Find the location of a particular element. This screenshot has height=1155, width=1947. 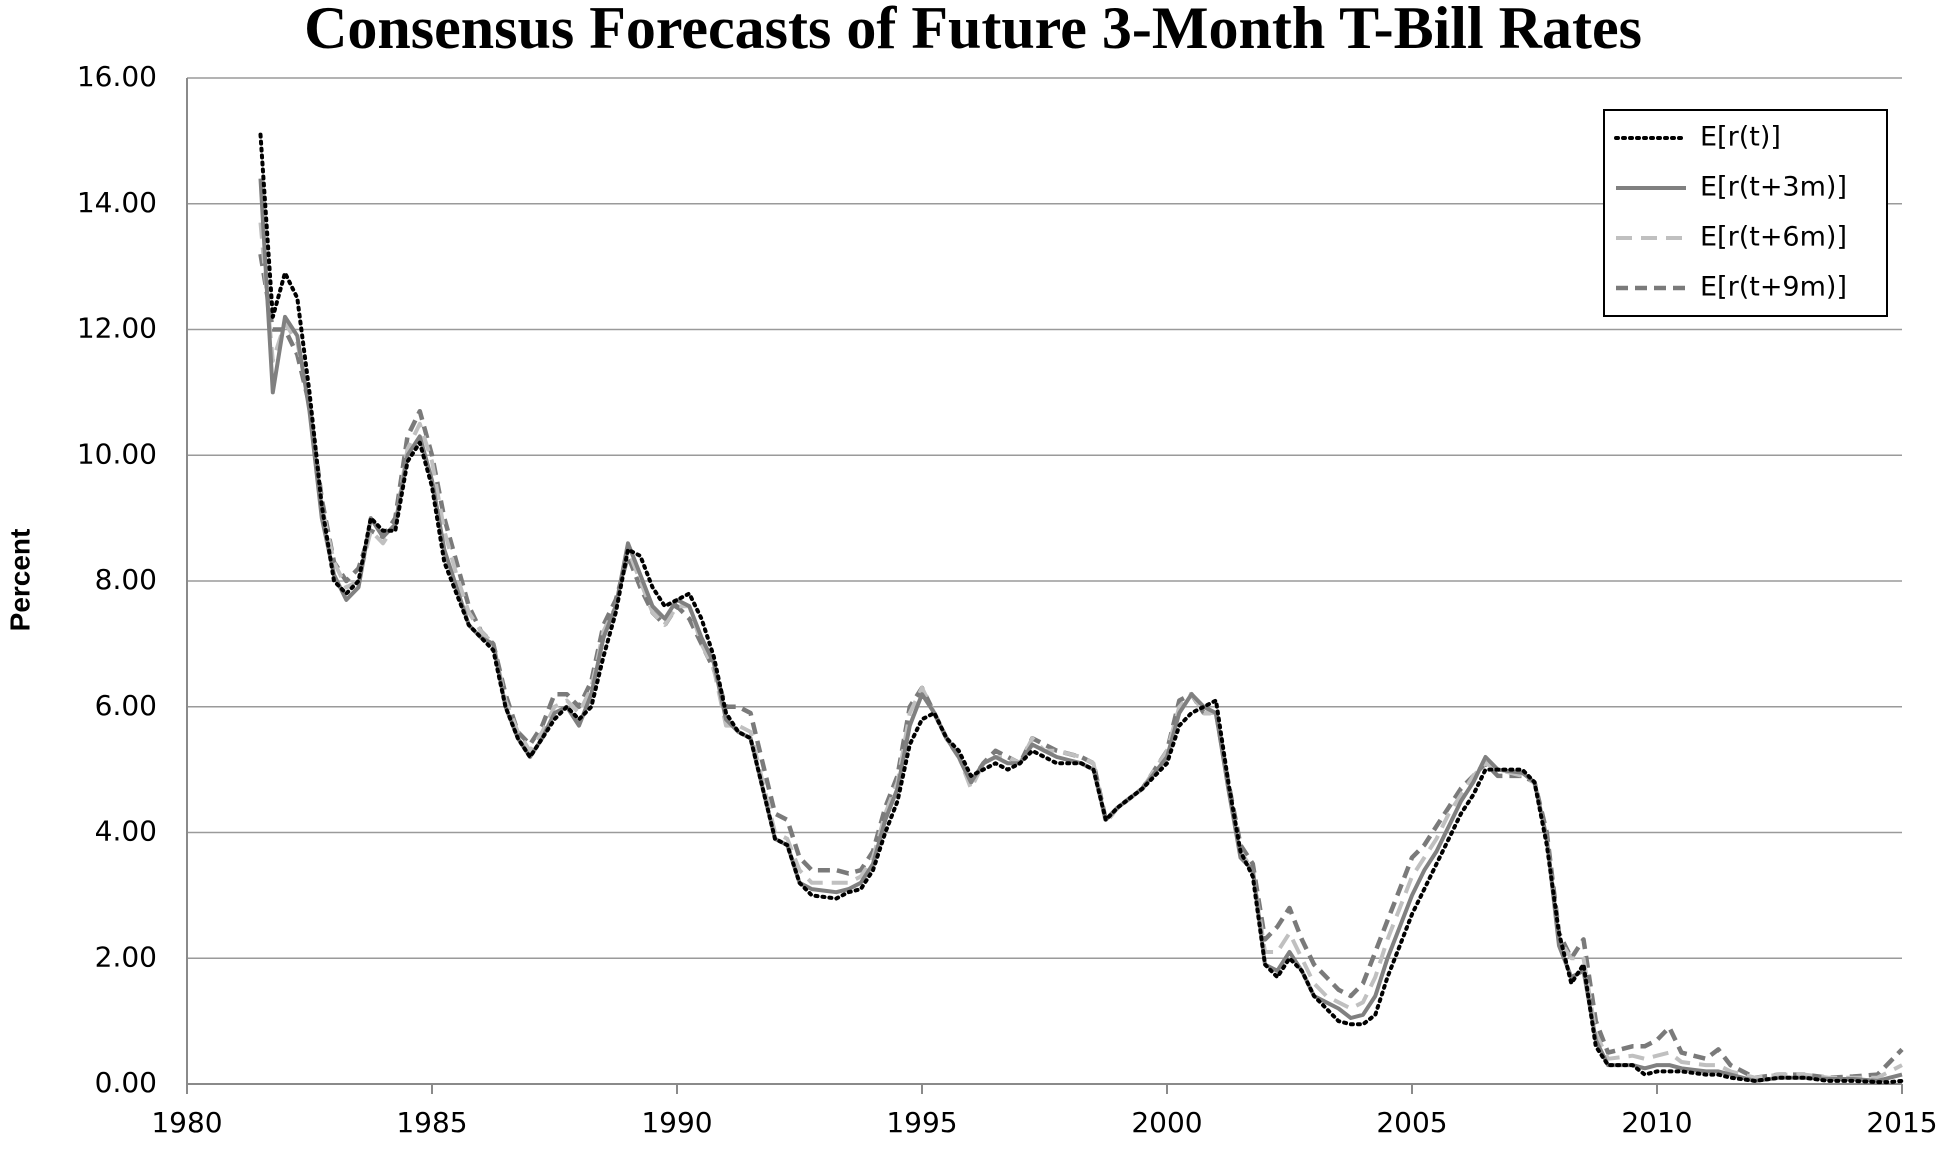

y-tick-label: 10.00 is located at coordinates (117, 453).